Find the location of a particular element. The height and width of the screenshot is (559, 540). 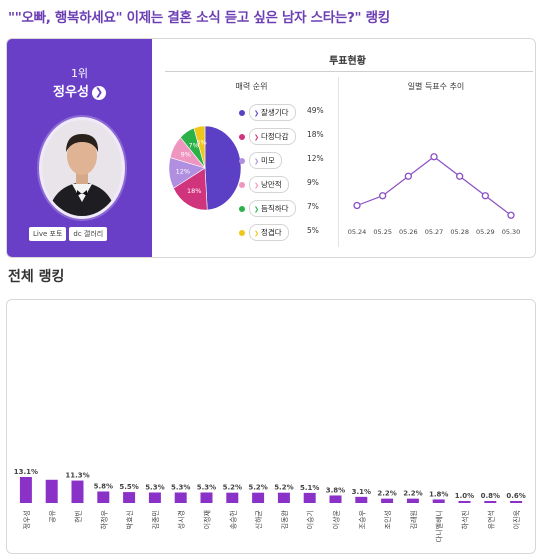

live-photo-button: Live 포토 is located at coordinates (48, 234).